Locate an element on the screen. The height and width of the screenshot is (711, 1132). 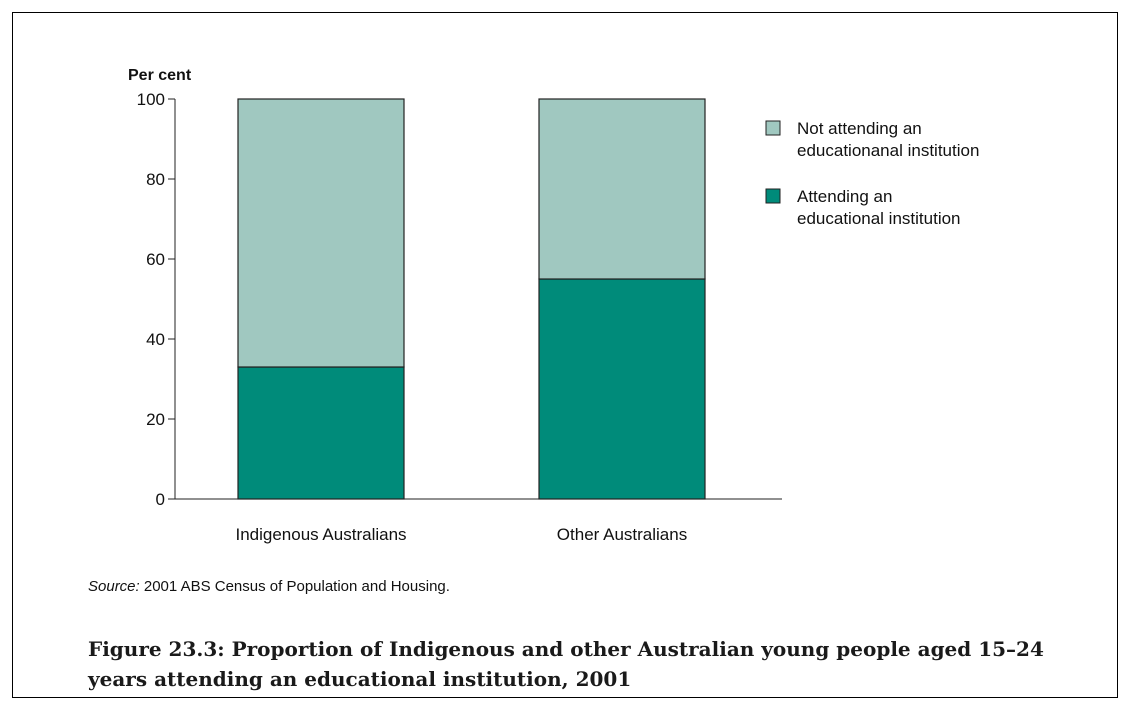
y-tick-label: 80 is located at coordinates (155, 179).